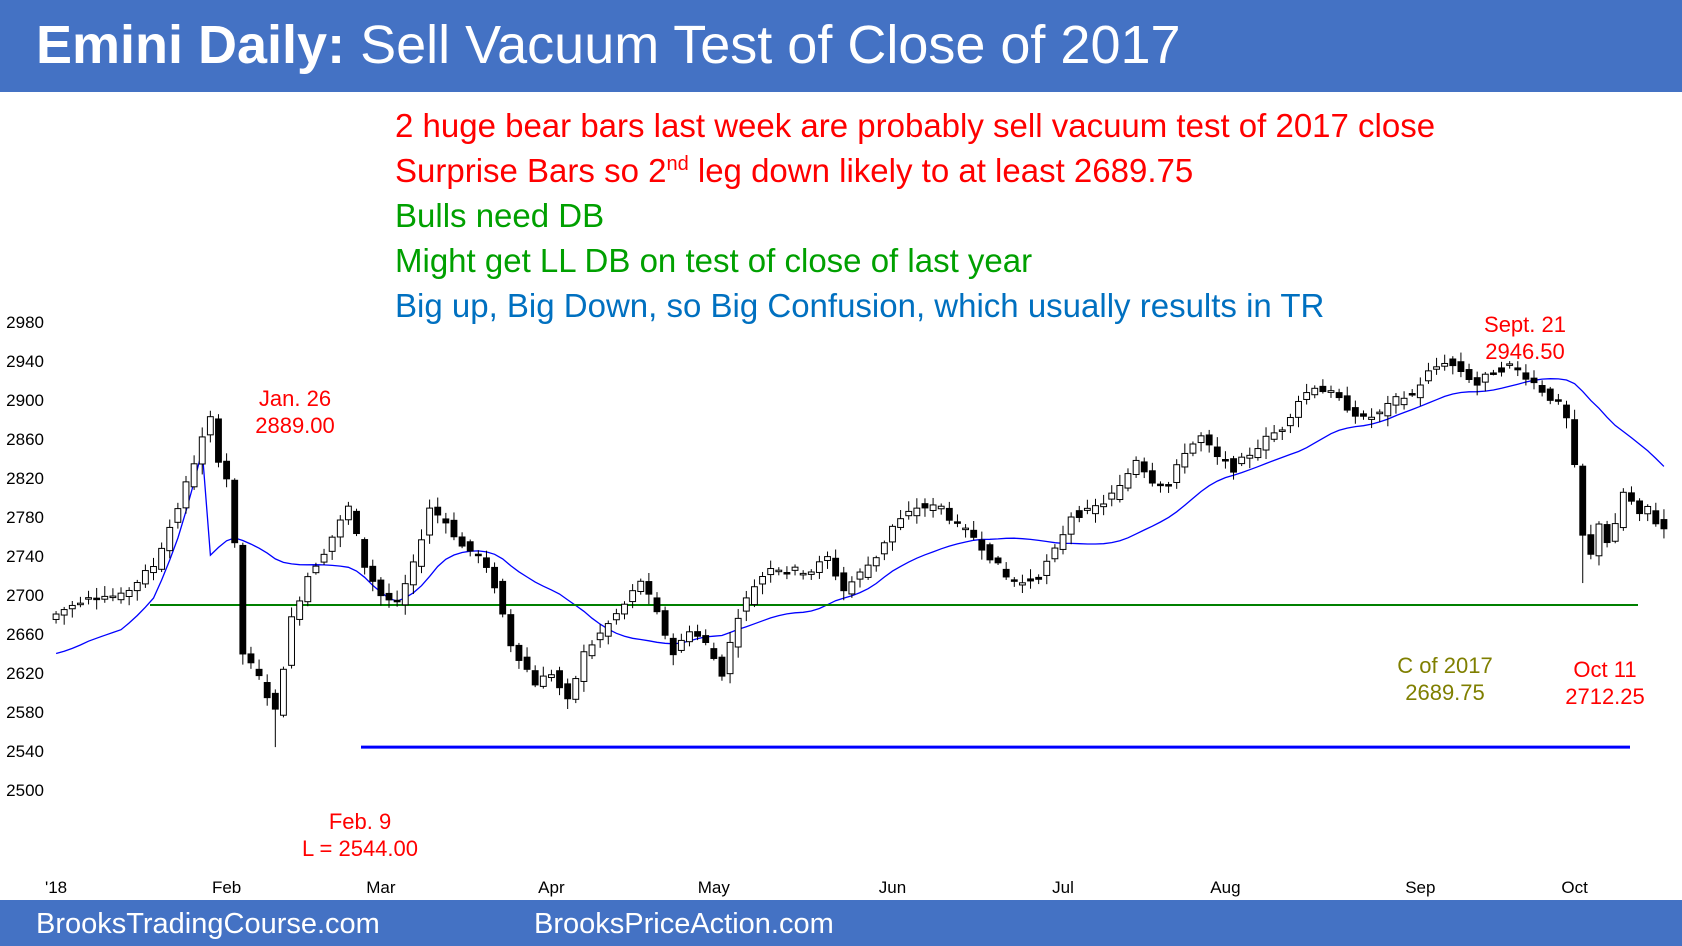 This screenshot has height=946, width=1682. Describe the element at coordinates (360, 821) in the screenshot. I see `annotation-feb9-label: Feb. 9` at that location.